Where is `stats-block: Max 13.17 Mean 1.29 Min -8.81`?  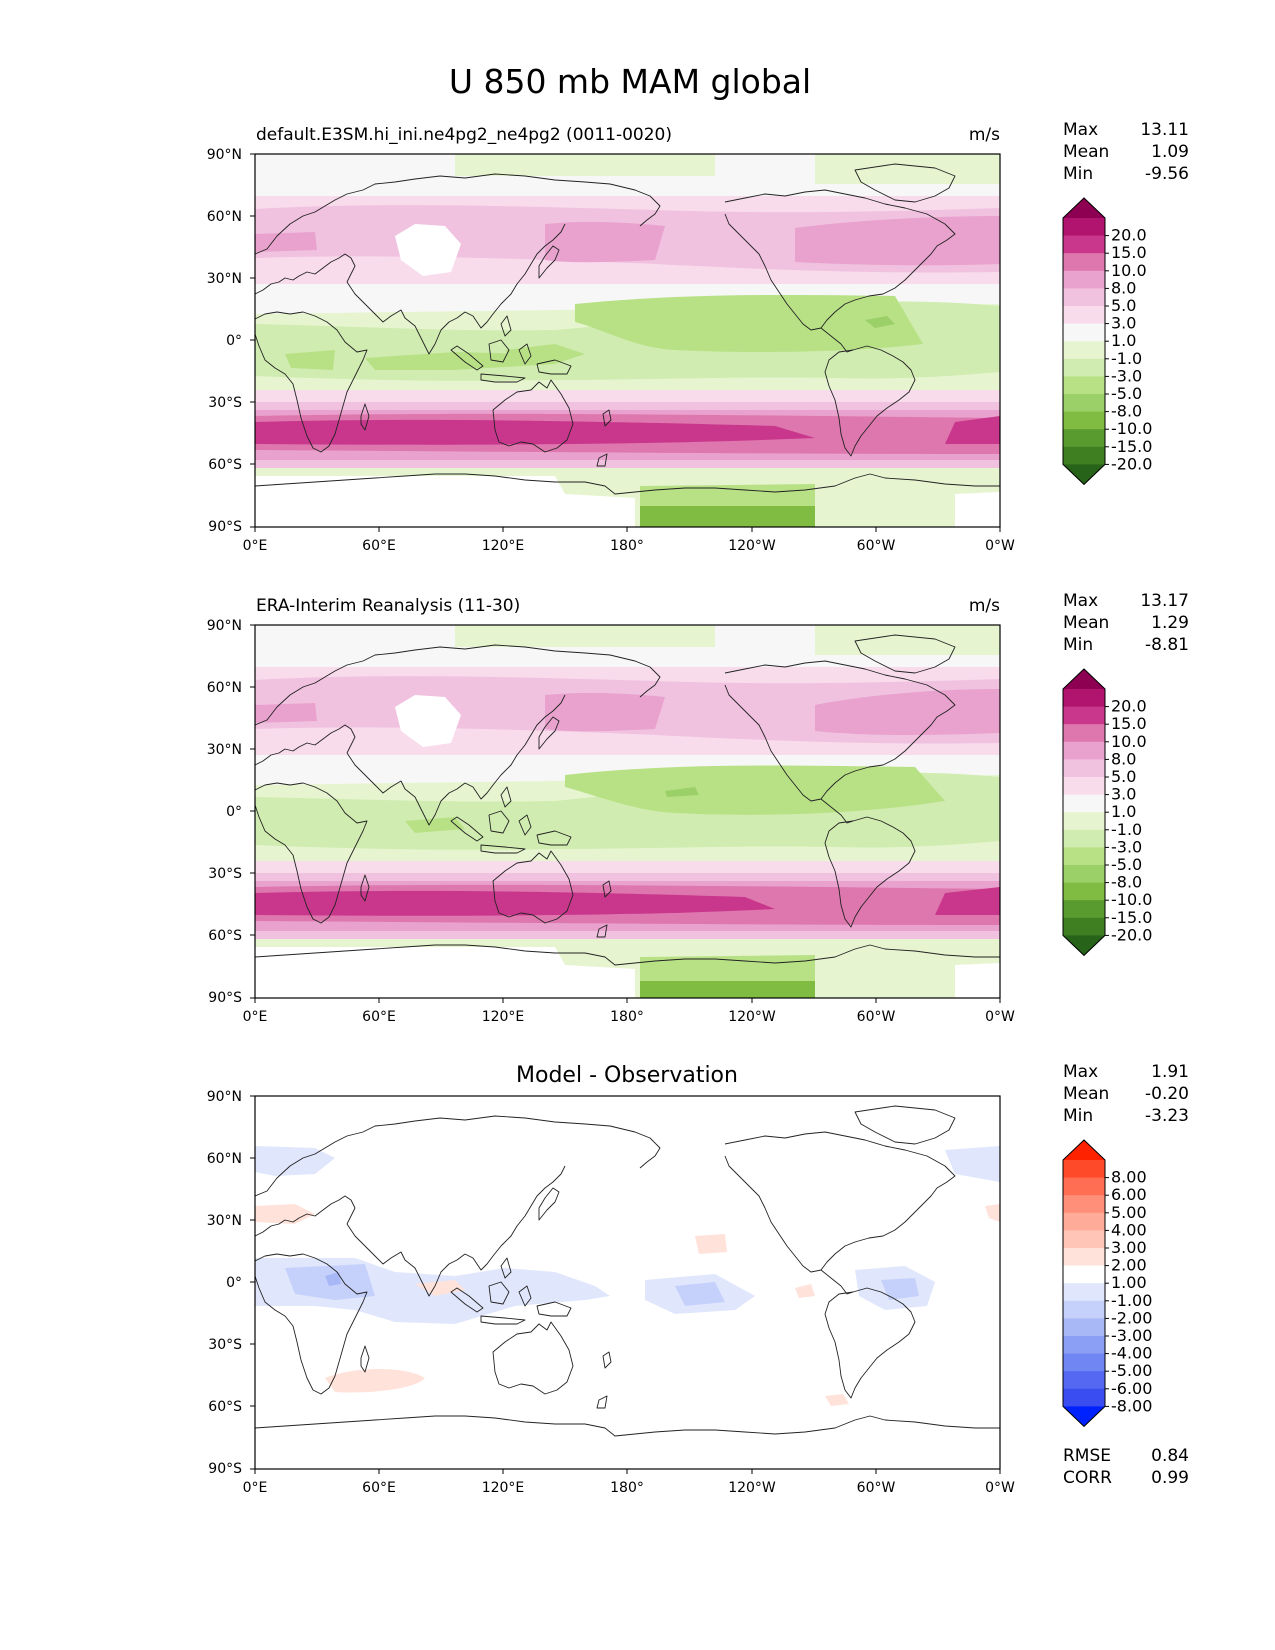
stats-block: Max 13.17 Mean 1.29 Min -8.81 is located at coordinates (1126, 623).